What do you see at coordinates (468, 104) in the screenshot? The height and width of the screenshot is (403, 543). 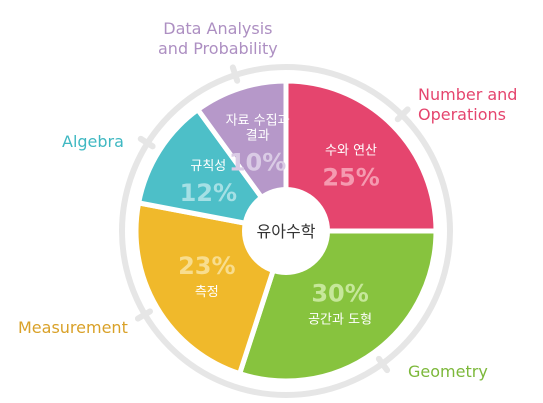 I see `outer-label-0: Number and Operations` at bounding box center [468, 104].